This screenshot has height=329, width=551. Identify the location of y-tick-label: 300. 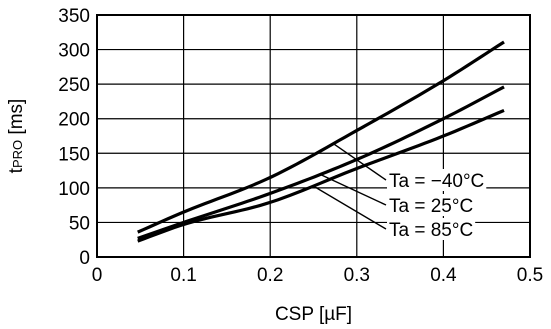
(74, 51).